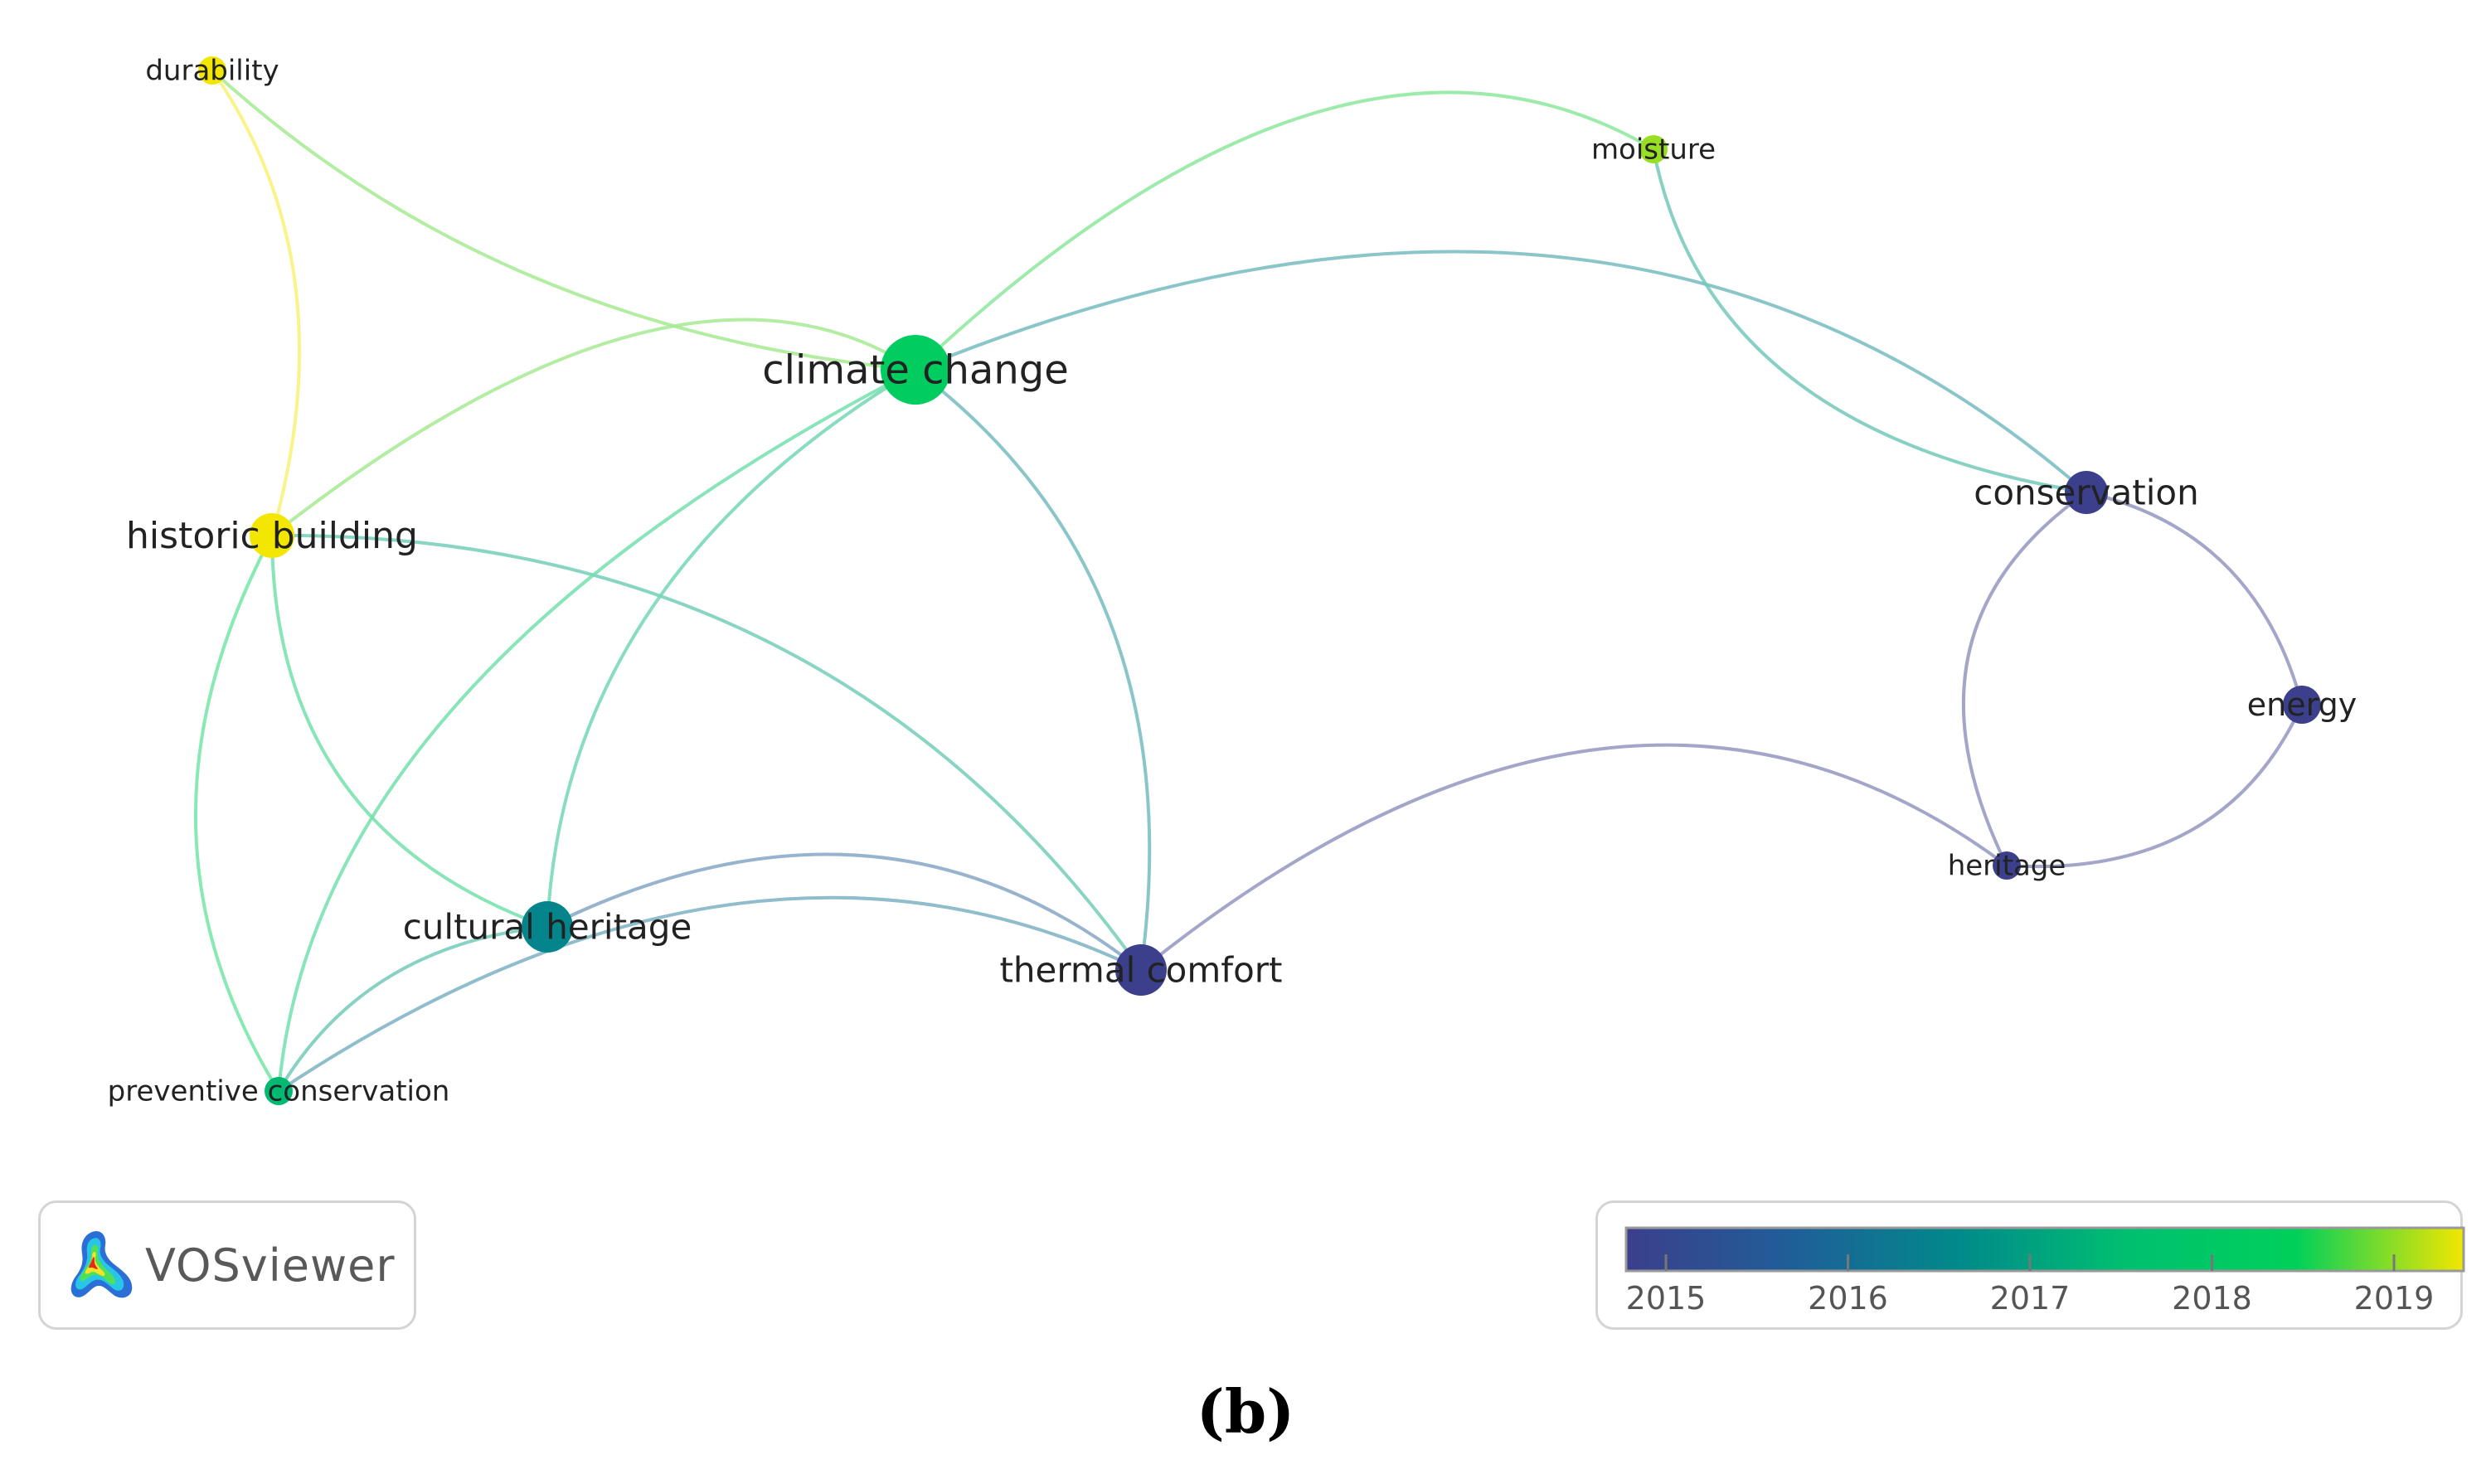  I want to click on node-moisture, so click(1653, 149).